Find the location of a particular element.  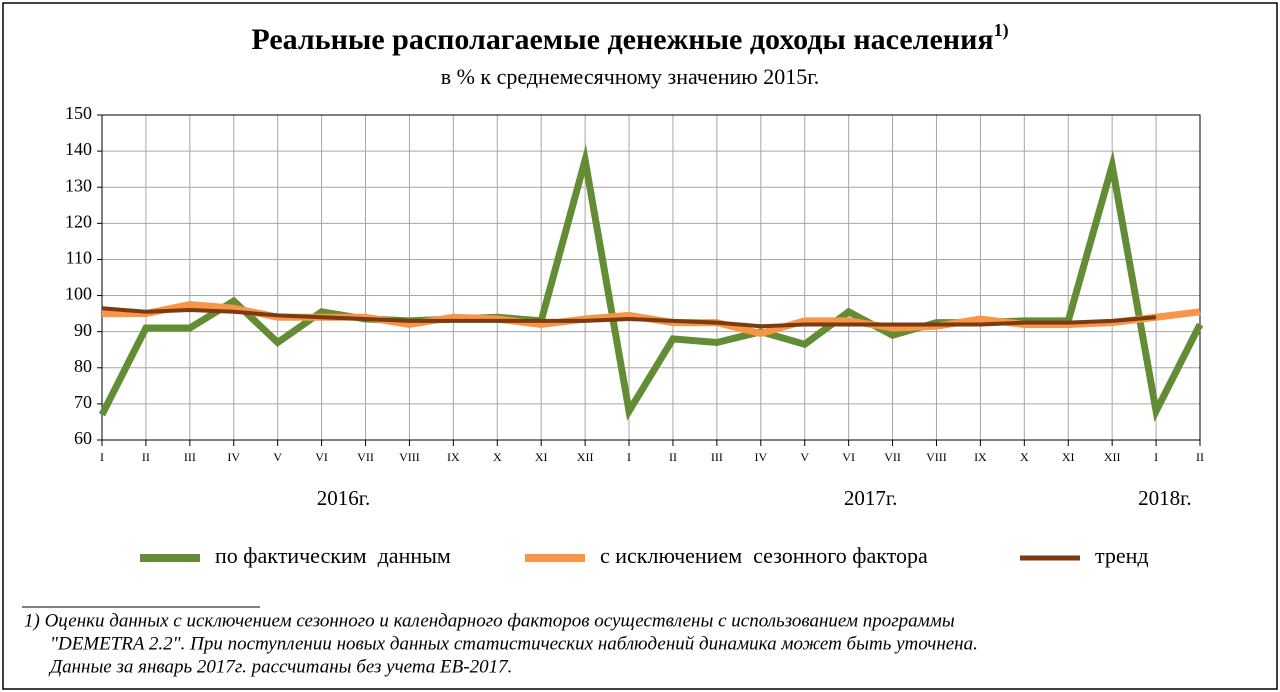

legend-label: тренд is located at coordinates (1122, 555).